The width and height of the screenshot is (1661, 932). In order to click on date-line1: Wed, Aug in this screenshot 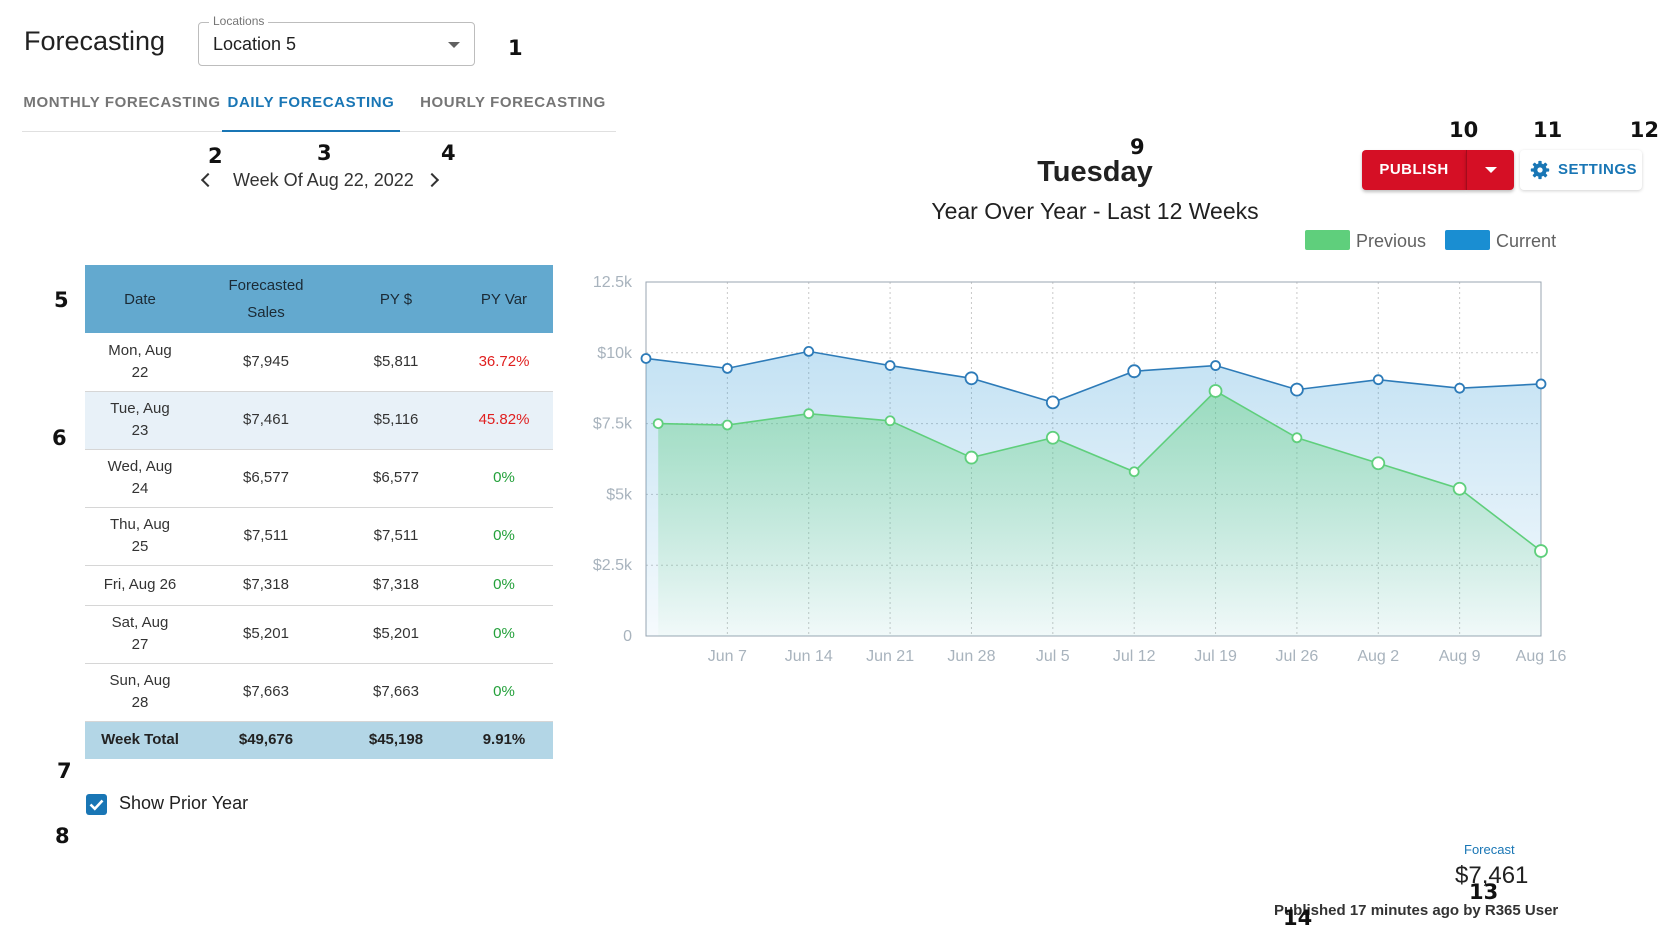, I will do `click(140, 466)`.